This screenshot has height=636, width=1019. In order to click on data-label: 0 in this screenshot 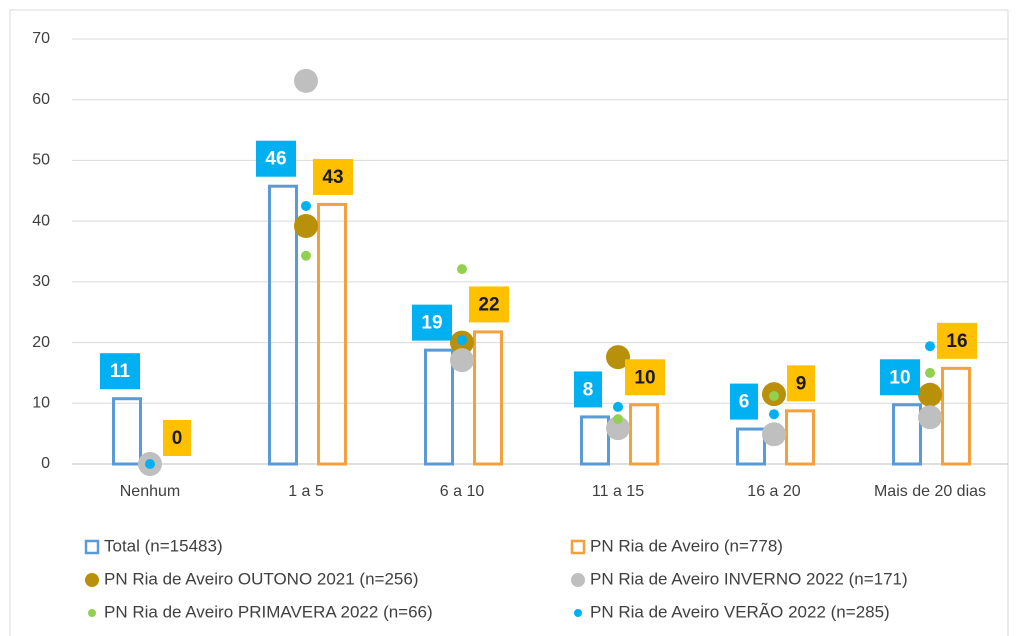, I will do `click(177, 438)`.